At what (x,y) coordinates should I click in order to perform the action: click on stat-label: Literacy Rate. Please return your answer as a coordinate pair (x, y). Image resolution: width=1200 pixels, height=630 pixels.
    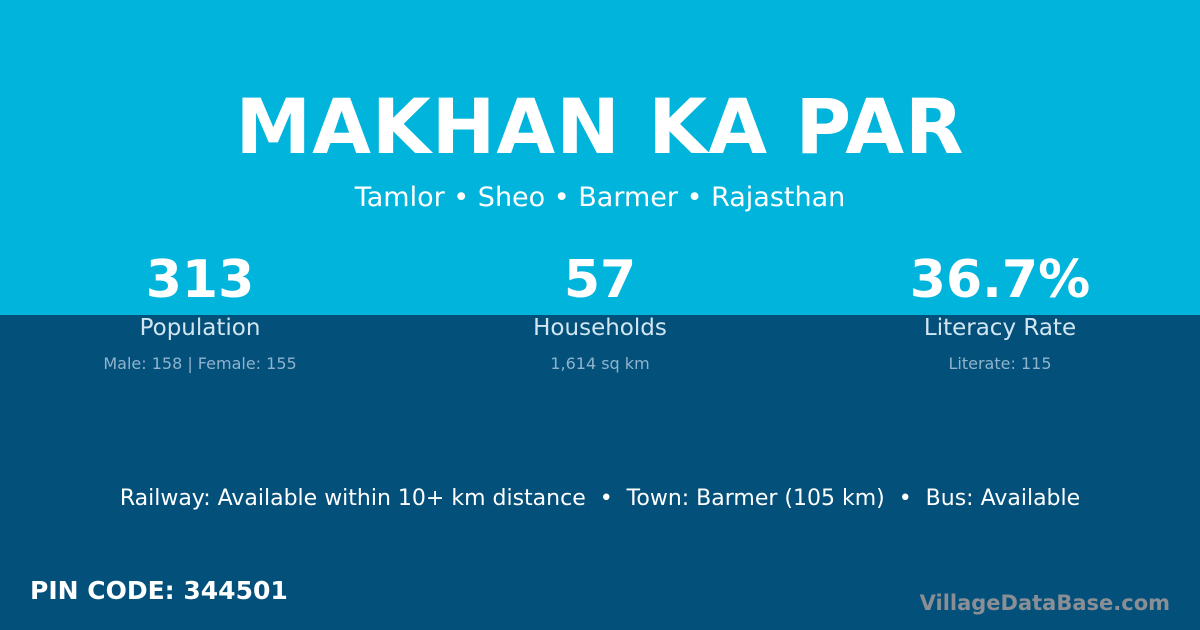
    Looking at the image, I should click on (1000, 328).